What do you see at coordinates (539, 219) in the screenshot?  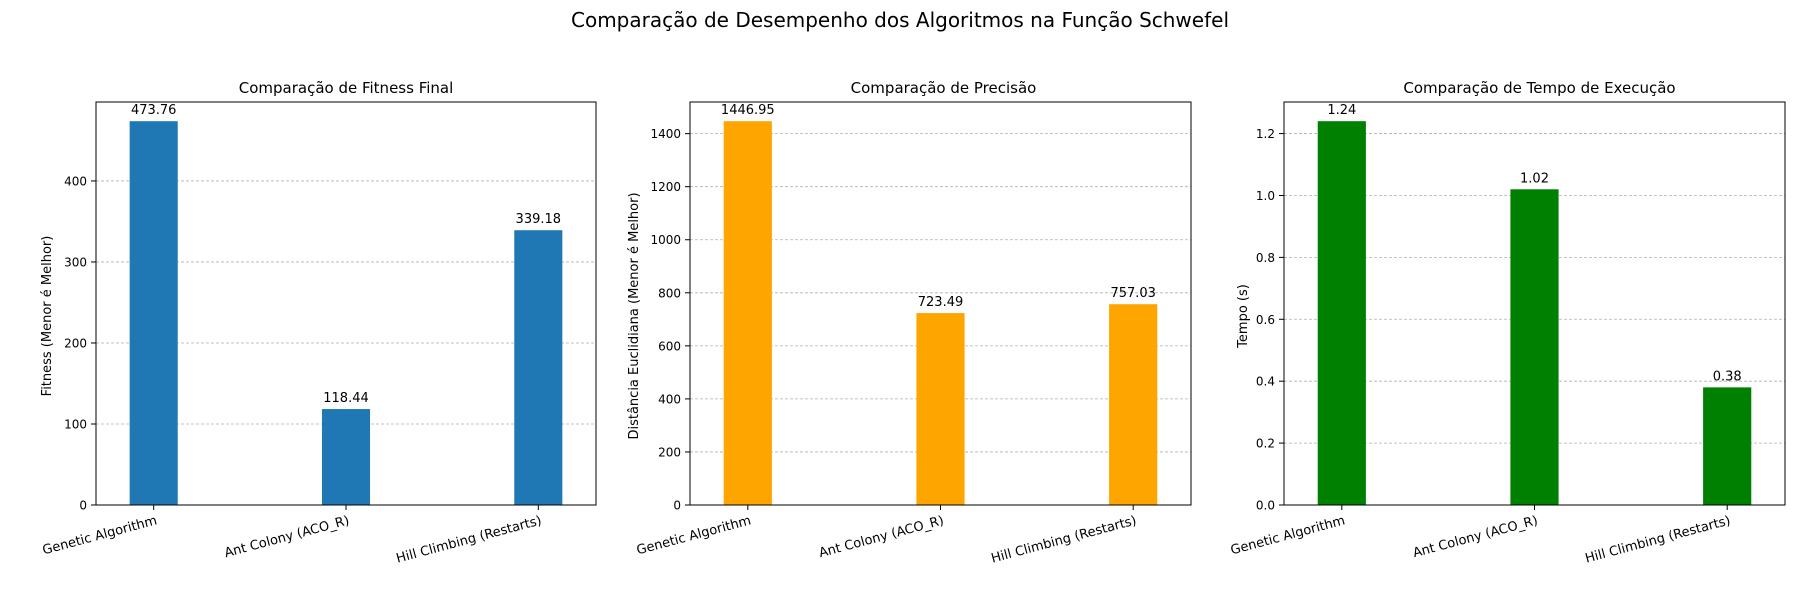 I see `bar-value-label: 339.18` at bounding box center [539, 219].